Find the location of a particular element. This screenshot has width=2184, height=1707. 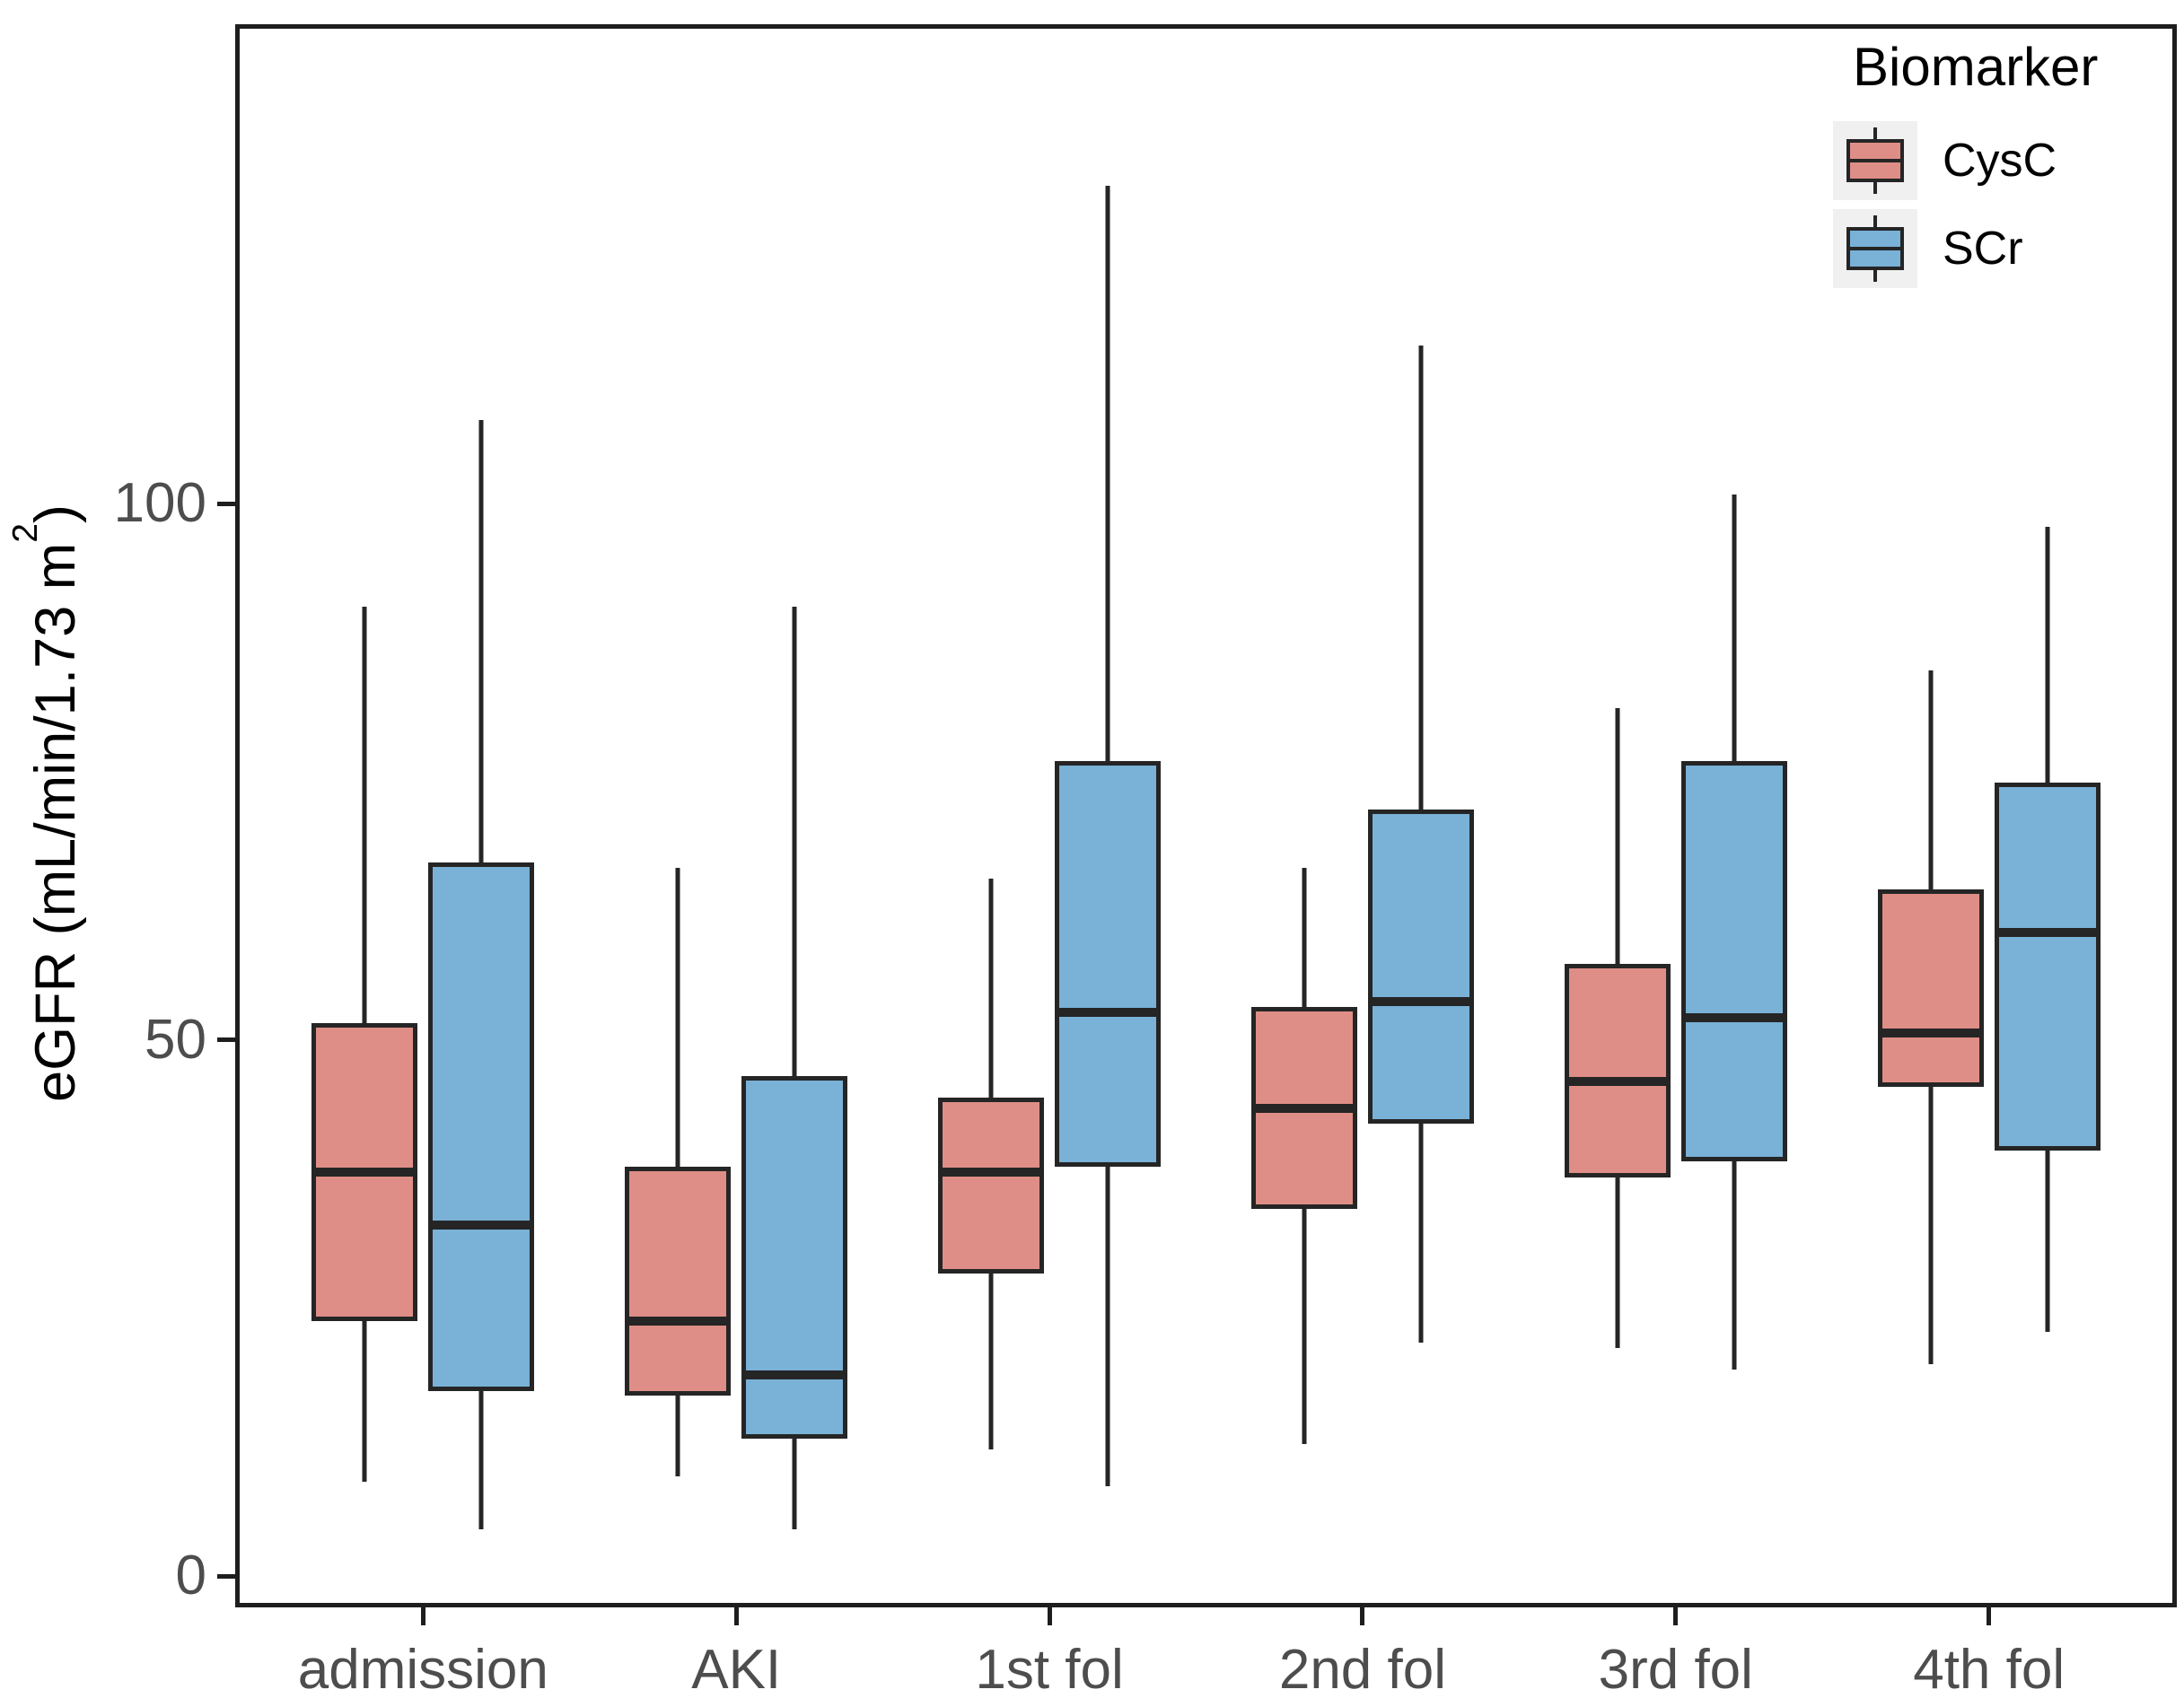

legend: Biomarker CysC SCr is located at coordinates (1965, 166).